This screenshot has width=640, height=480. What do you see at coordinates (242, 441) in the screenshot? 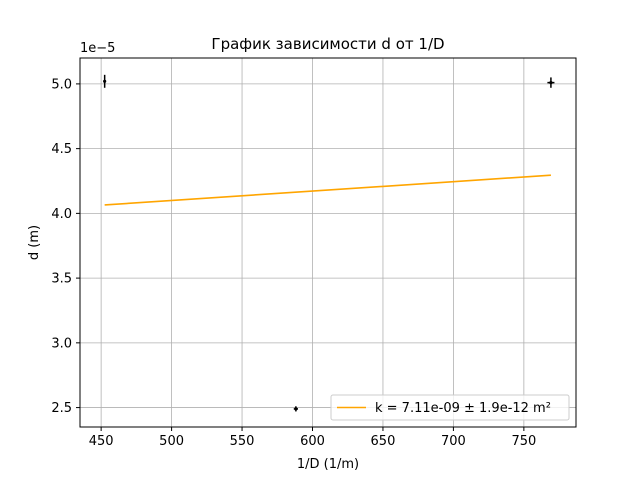
I see `x-tick-label: 550` at bounding box center [242, 441].